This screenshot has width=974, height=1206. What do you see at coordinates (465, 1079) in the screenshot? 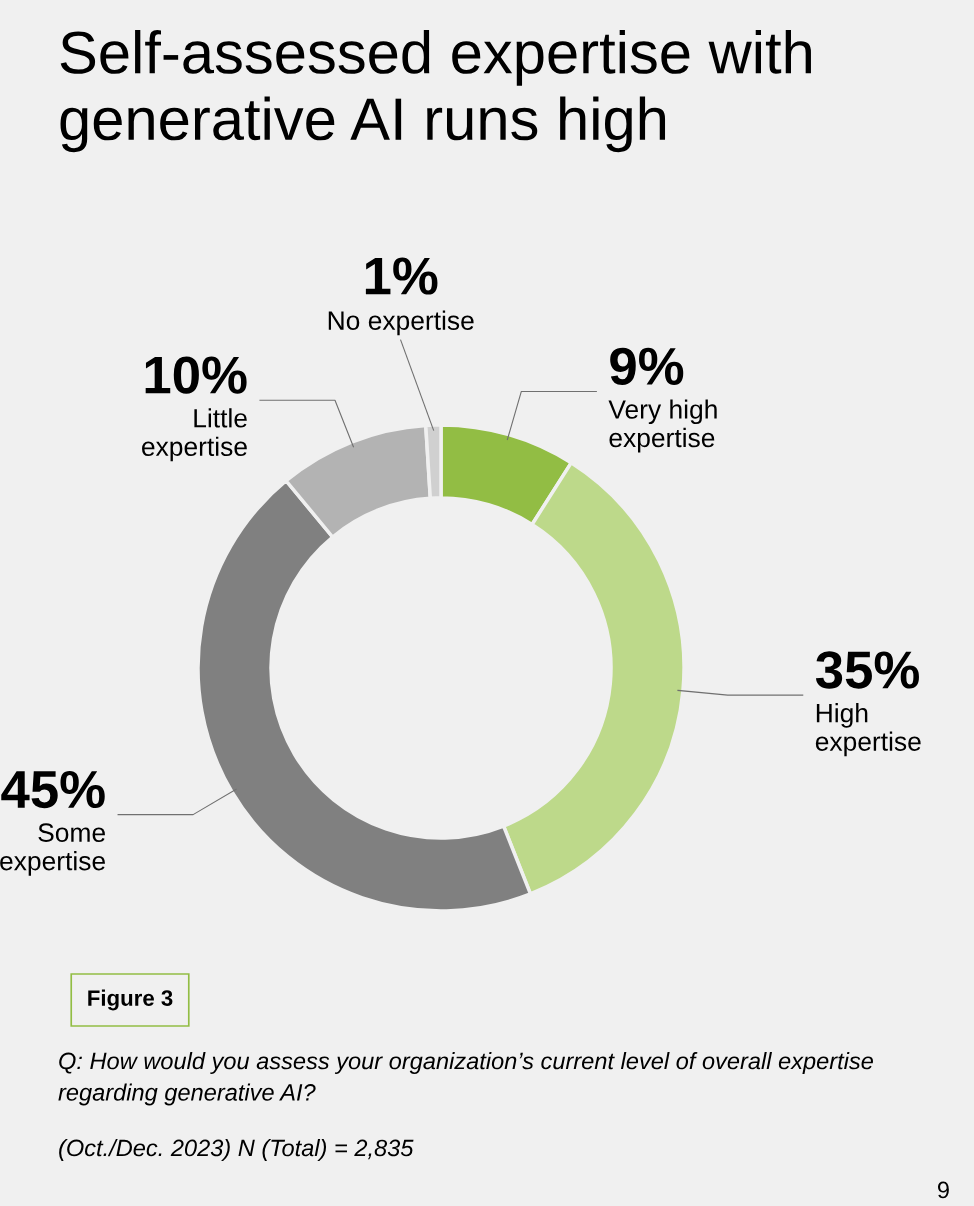
I see `text: Q: How would you assess your organization’s current level of overall expertise regarding generative AI?` at bounding box center [465, 1079].